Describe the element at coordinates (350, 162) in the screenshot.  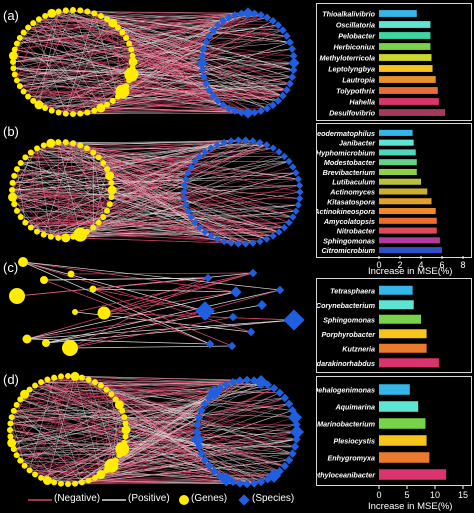
I see `category-label: Modestobacter` at that location.